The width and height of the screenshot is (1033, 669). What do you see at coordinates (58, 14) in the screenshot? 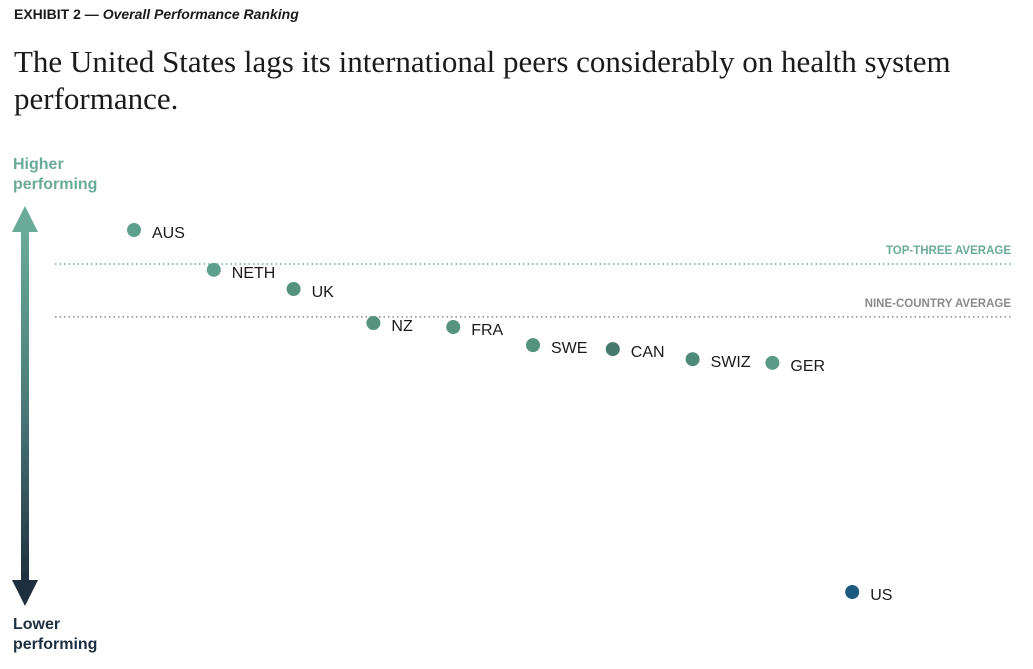
I see `exhibit-label: EXHIBIT 2 —` at bounding box center [58, 14].